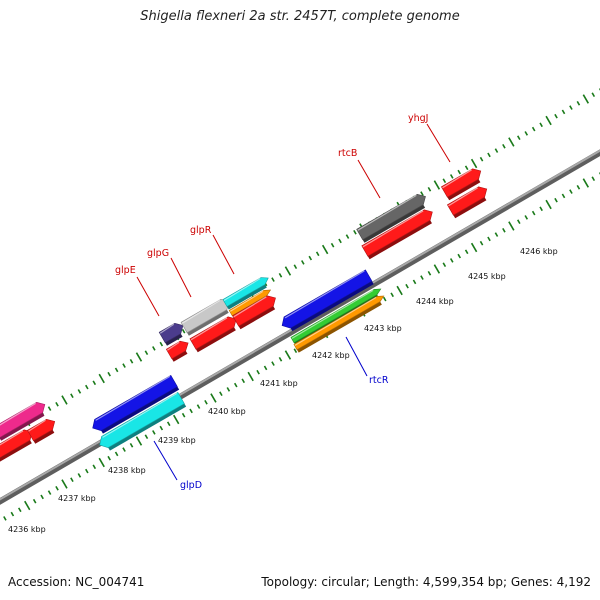  What do you see at coordinates (22, 426) in the screenshot?
I see `gene-feature-magenta-shadow` at bounding box center [22, 426].